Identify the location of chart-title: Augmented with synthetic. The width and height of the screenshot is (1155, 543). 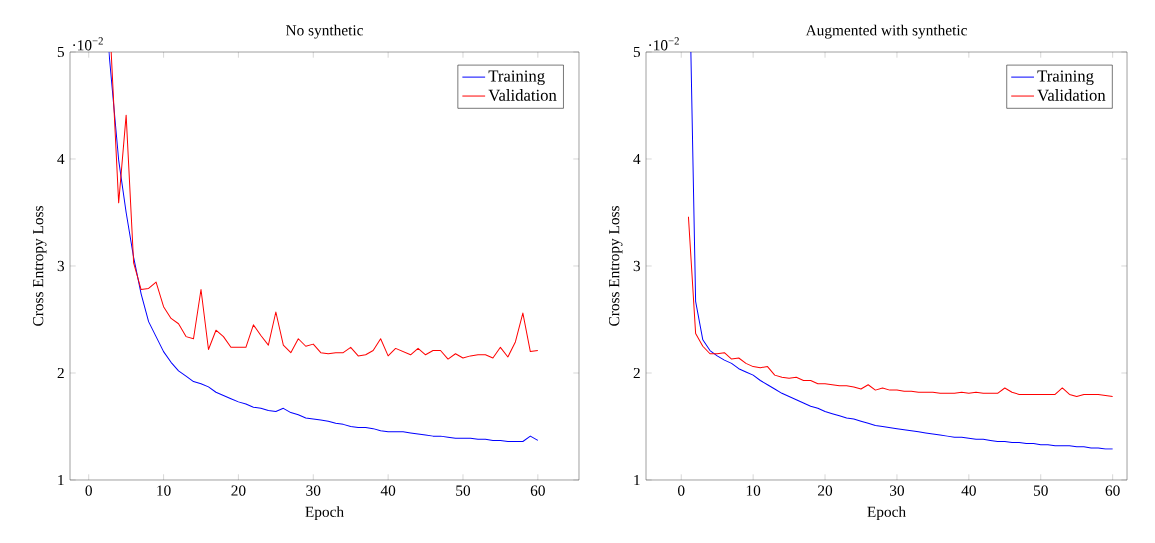
(886, 31).